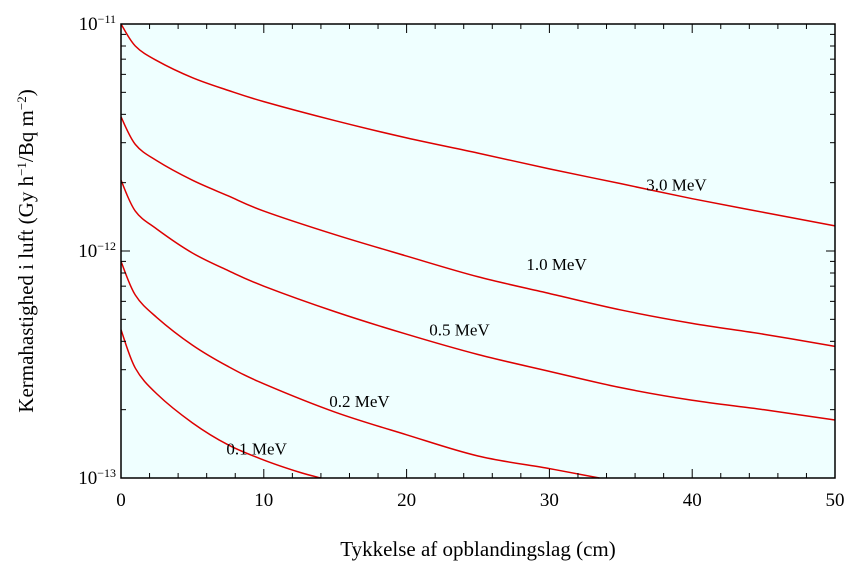 The width and height of the screenshot is (848, 571). Describe the element at coordinates (106, 473) in the screenshot. I see `y-tick-label-exponent: −13` at that location.